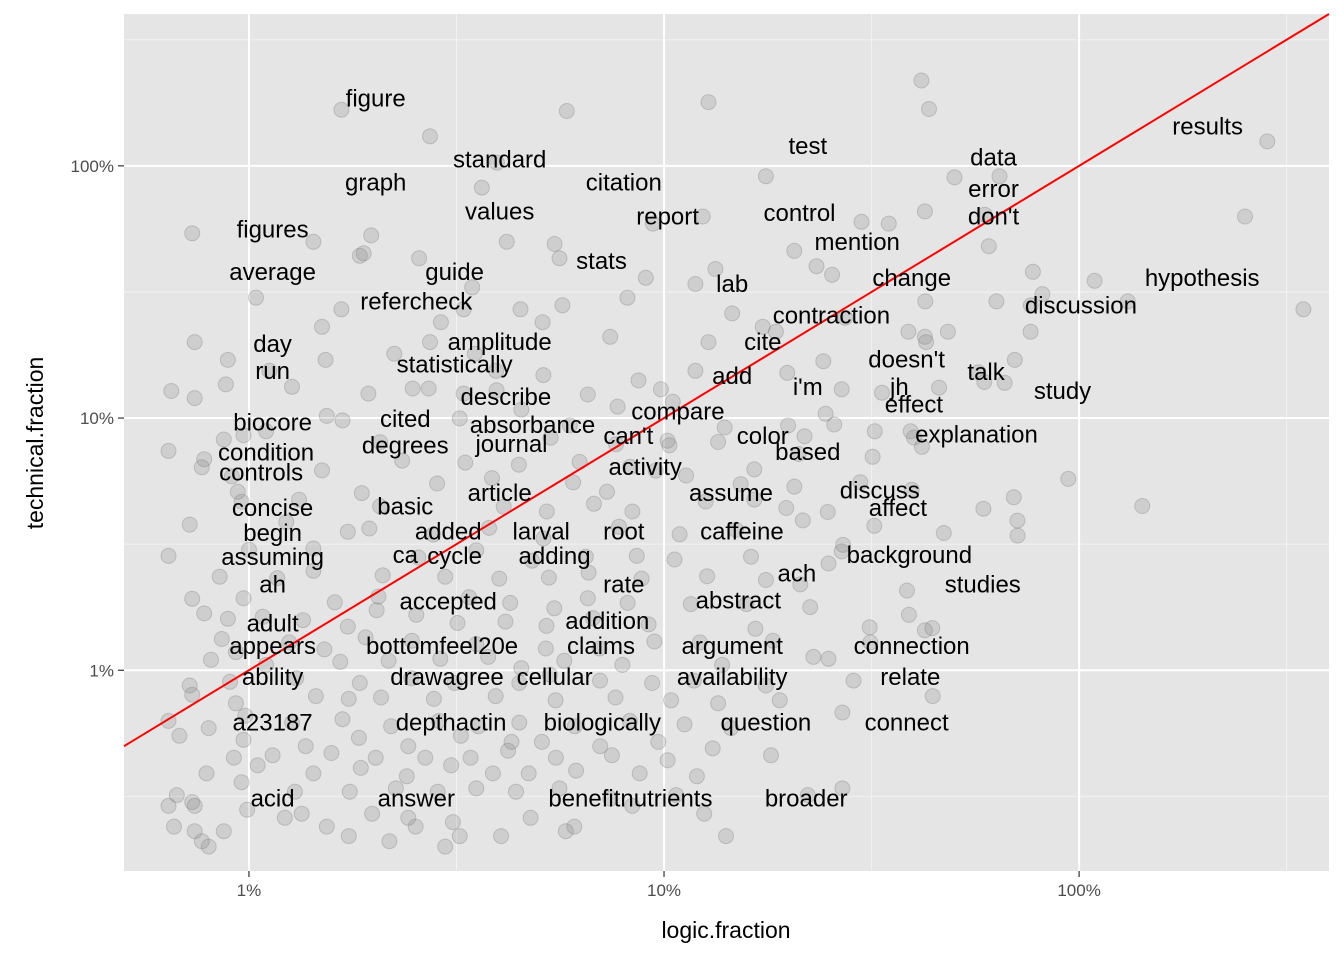  What do you see at coordinates (499, 211) in the screenshot?
I see `word-label: values` at bounding box center [499, 211].